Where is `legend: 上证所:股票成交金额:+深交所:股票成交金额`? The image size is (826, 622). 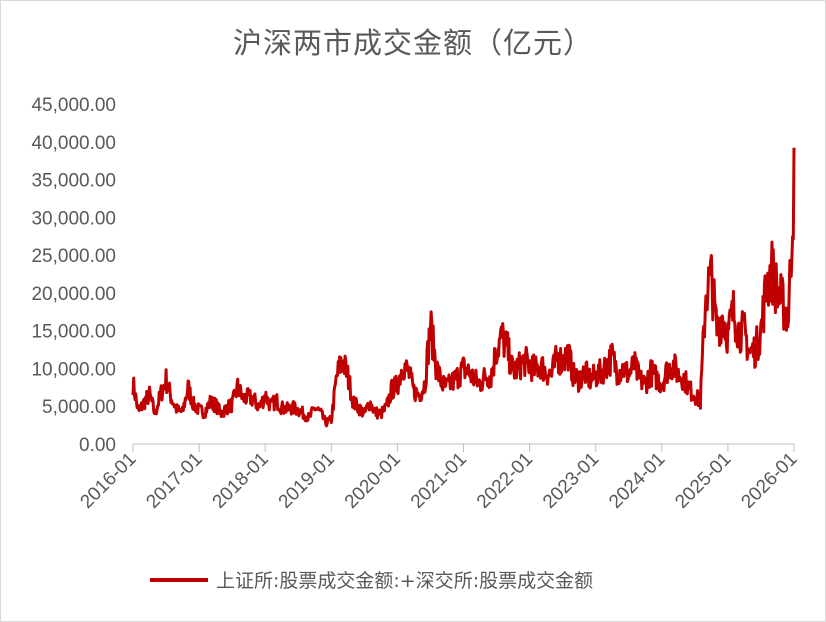 legend: 上证所:股票成交金额:+深交所:股票成交金额 is located at coordinates (371, 579).